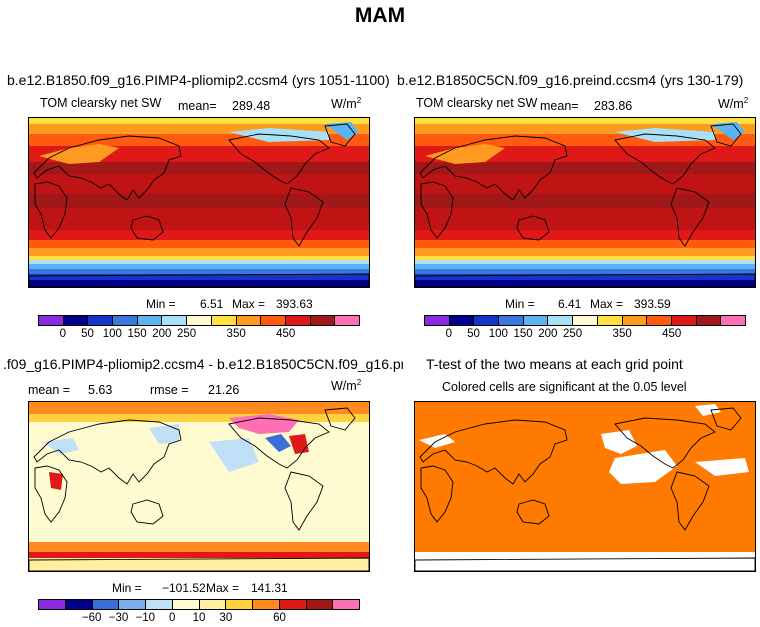  I want to click on panel-tr-mean-label: mean=, so click(559, 106).